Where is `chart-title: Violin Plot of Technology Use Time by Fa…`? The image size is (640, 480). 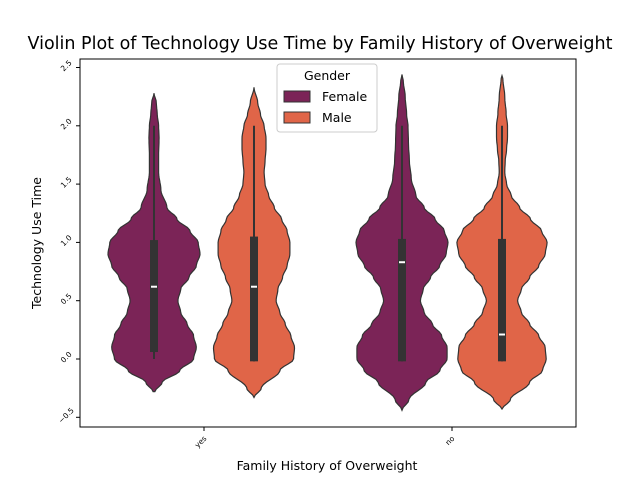 chart-title: Violin Plot of Technology Use Time by Fa… is located at coordinates (320, 44).